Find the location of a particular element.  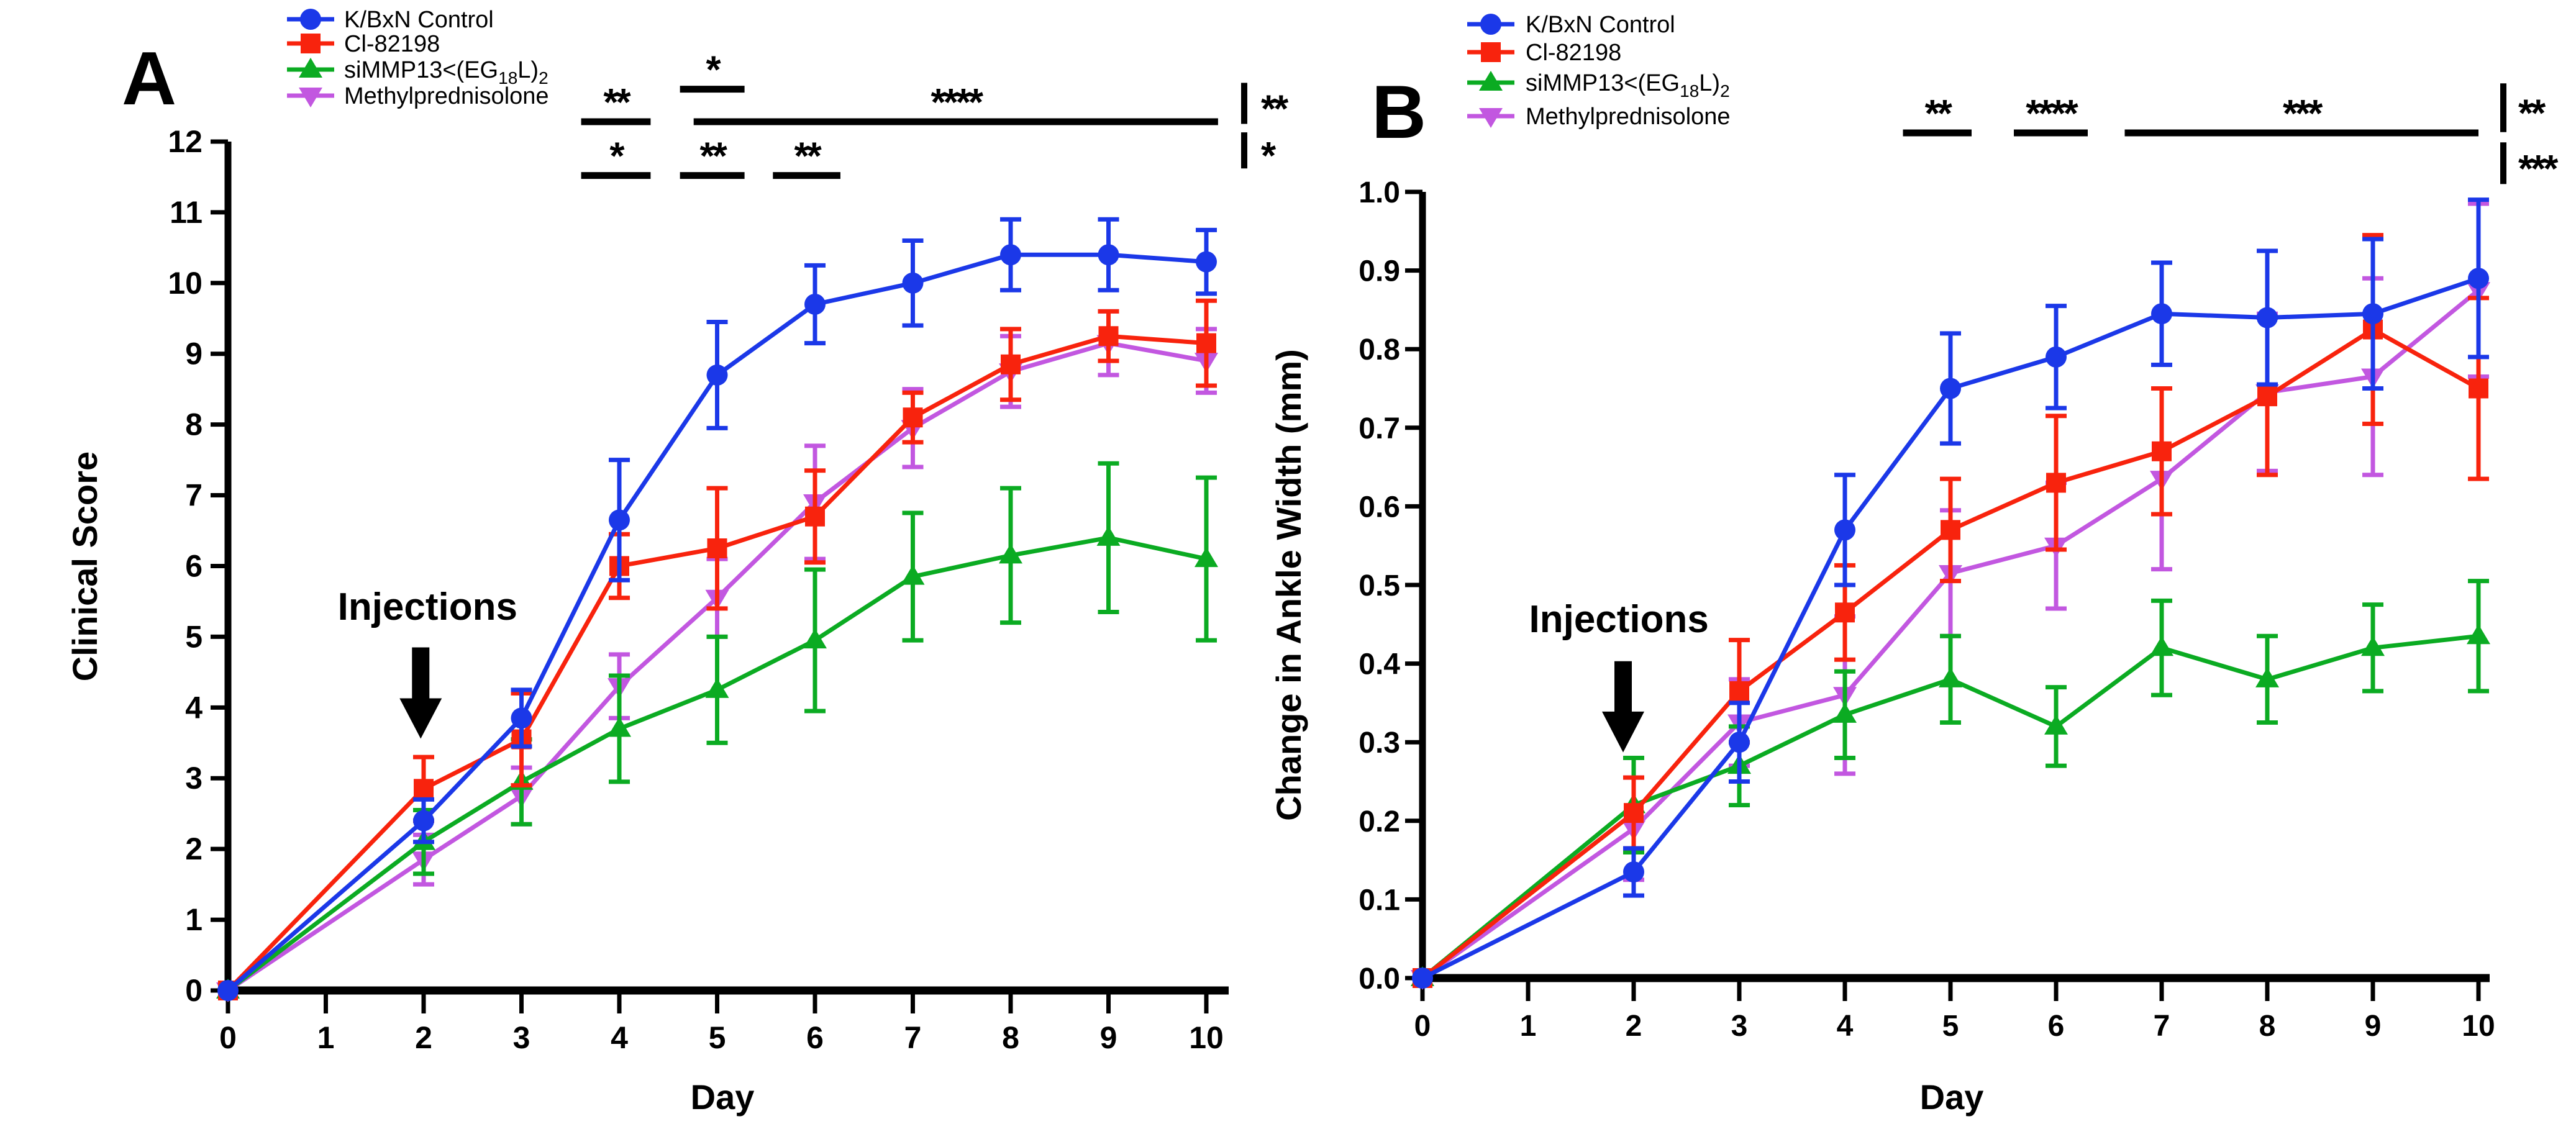

y-tick-label: 10 is located at coordinates (185, 283).